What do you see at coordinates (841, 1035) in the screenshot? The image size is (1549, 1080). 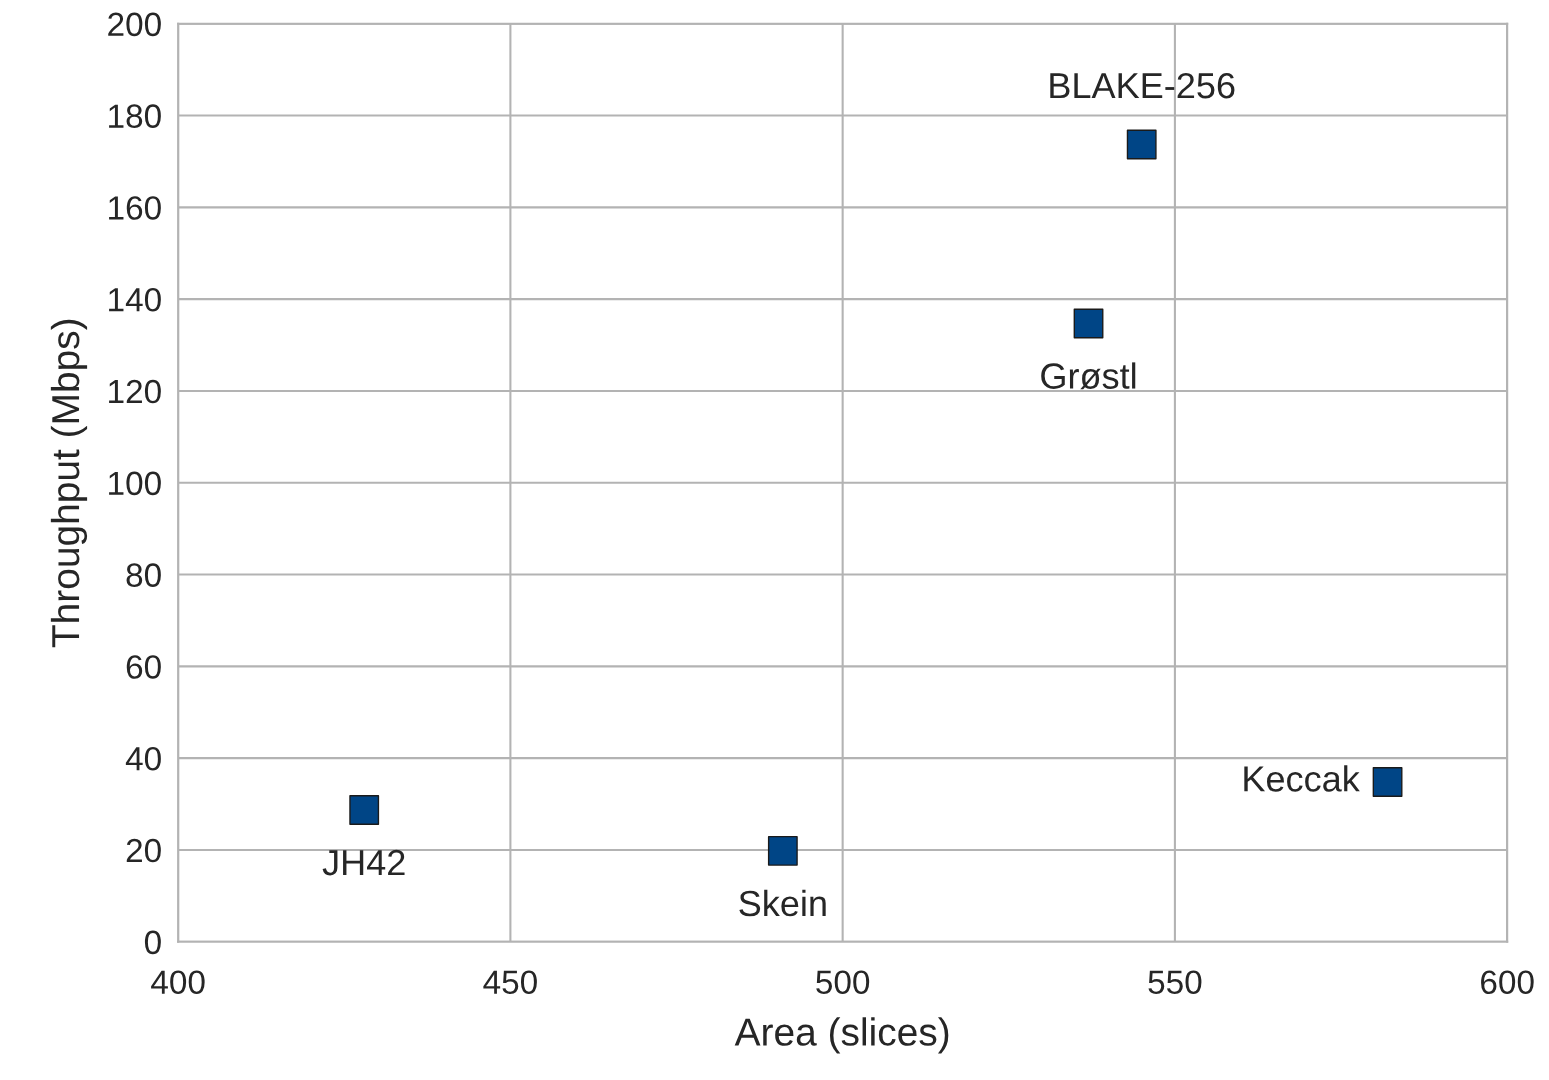 I see `x-axis-title: Area (slices)` at bounding box center [841, 1035].